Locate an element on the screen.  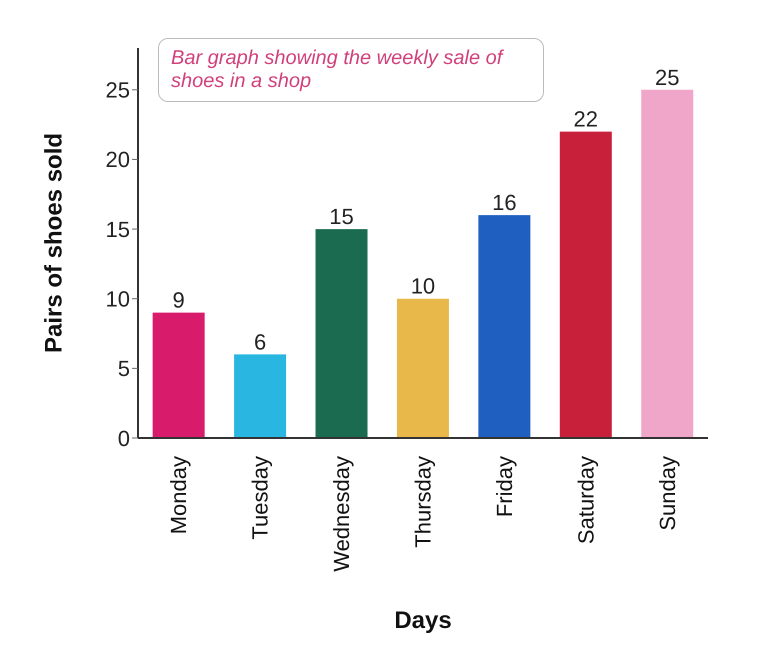
y-axis-title: Pairs of shoes sold is located at coordinates (54, 243).